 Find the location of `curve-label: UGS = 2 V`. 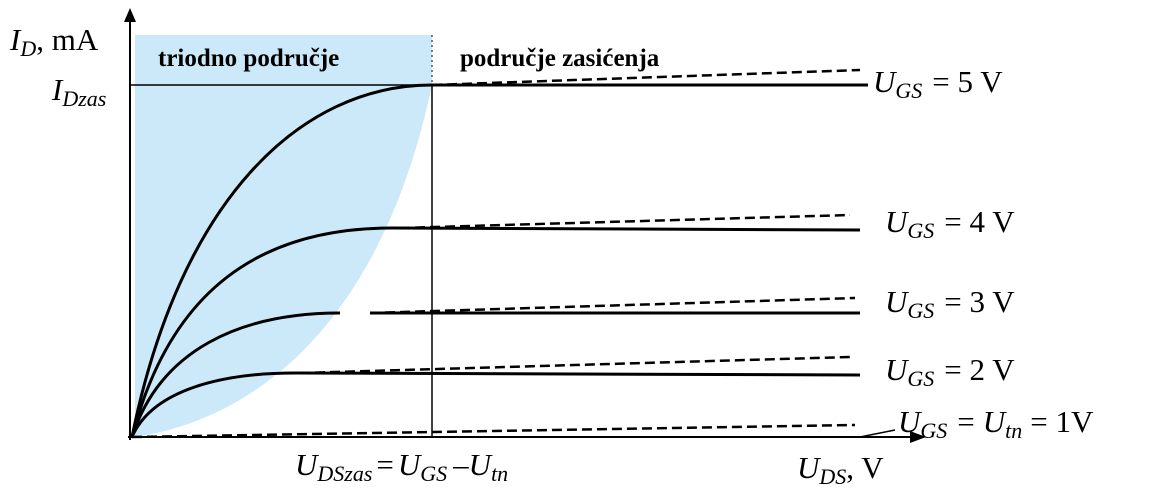

curve-label: UGS = 2 V is located at coordinates (950, 371).